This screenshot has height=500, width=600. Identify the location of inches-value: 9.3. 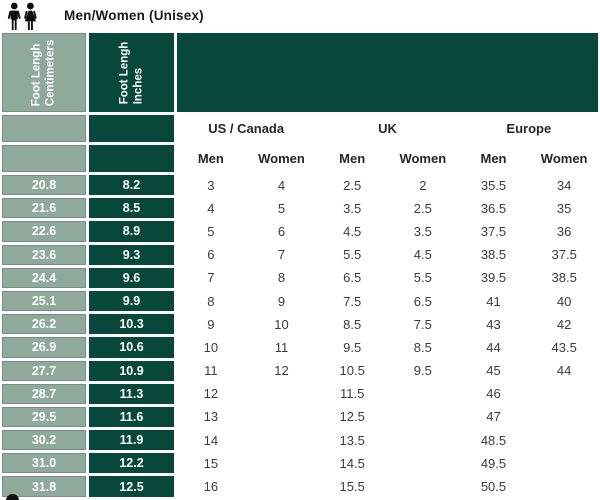
(131, 254).